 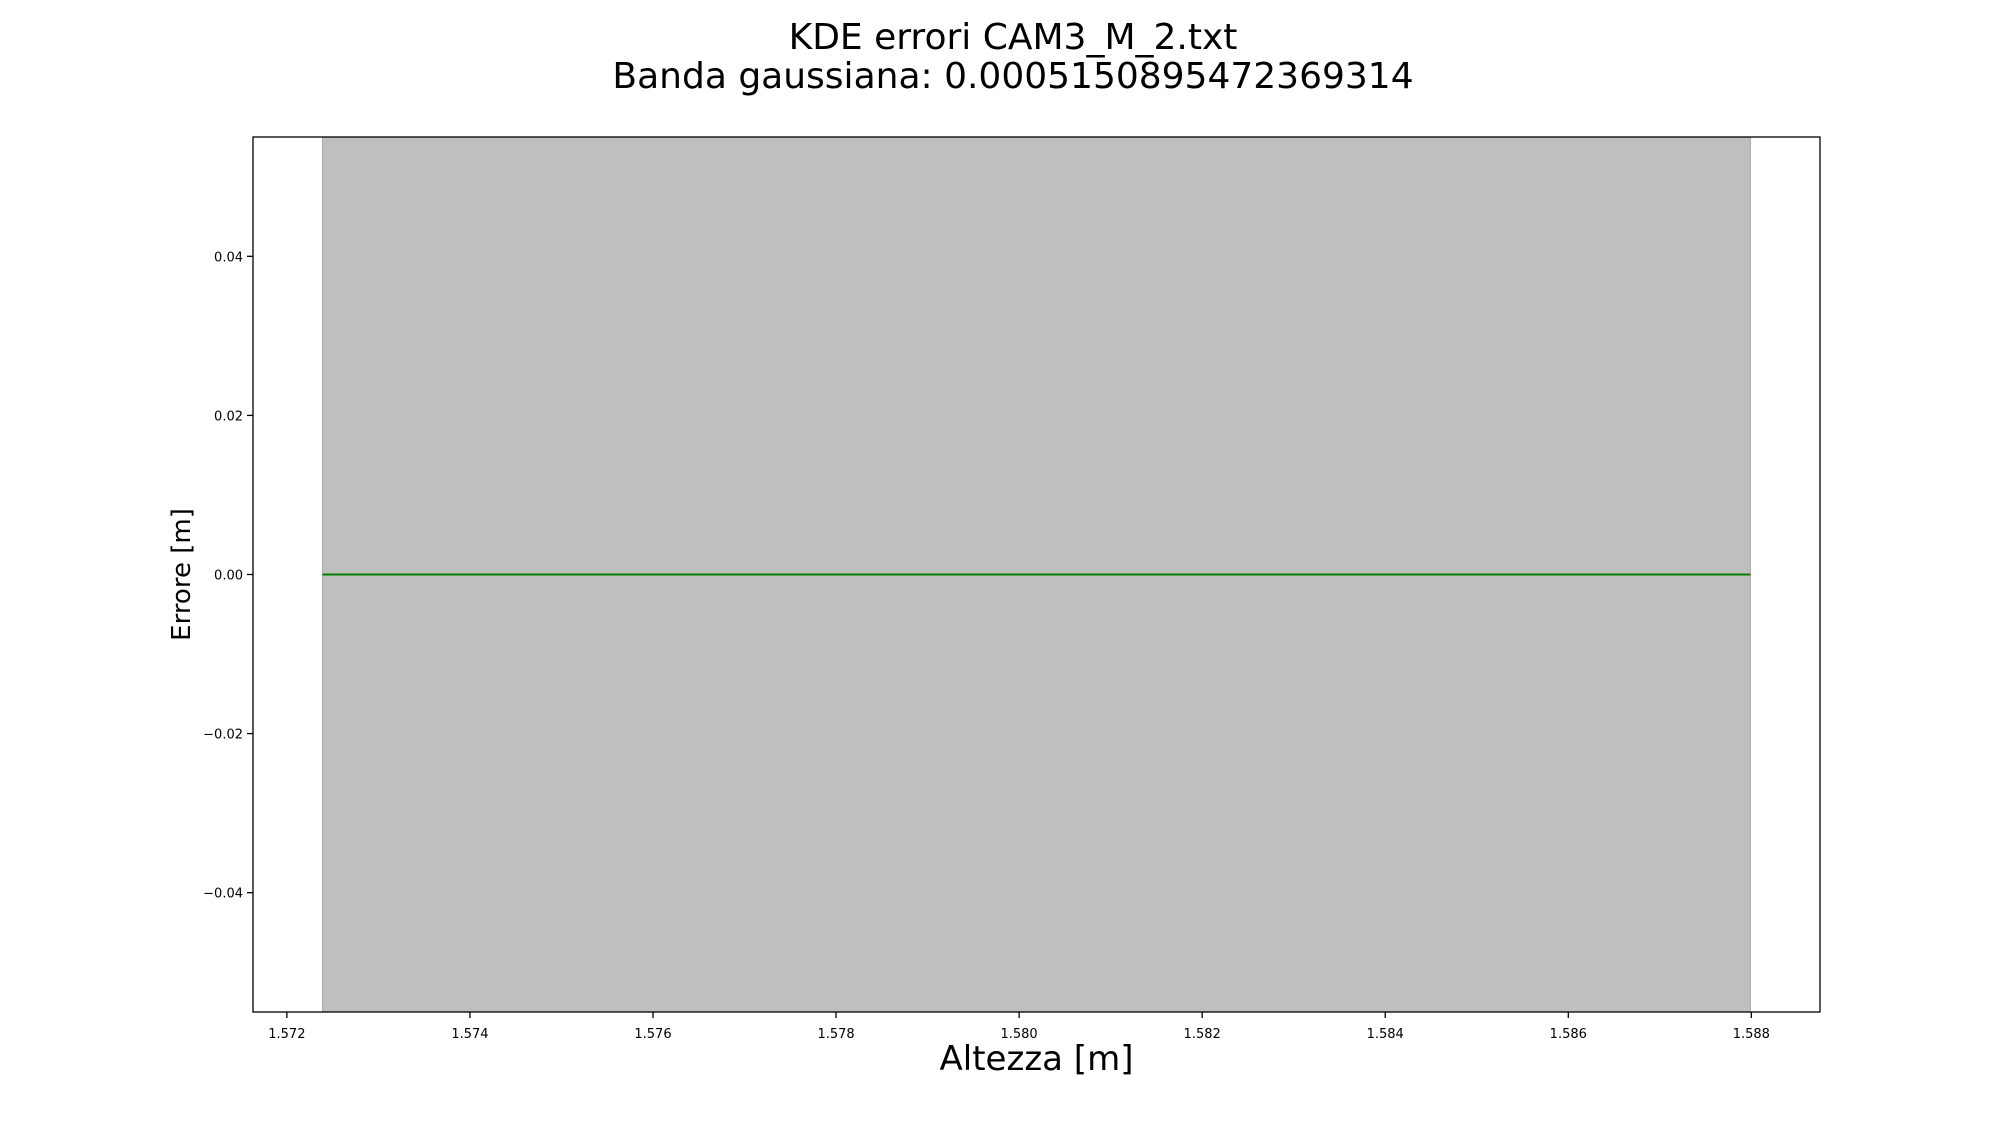 I want to click on x-tick-label: 1.572, so click(x=286, y=1034).